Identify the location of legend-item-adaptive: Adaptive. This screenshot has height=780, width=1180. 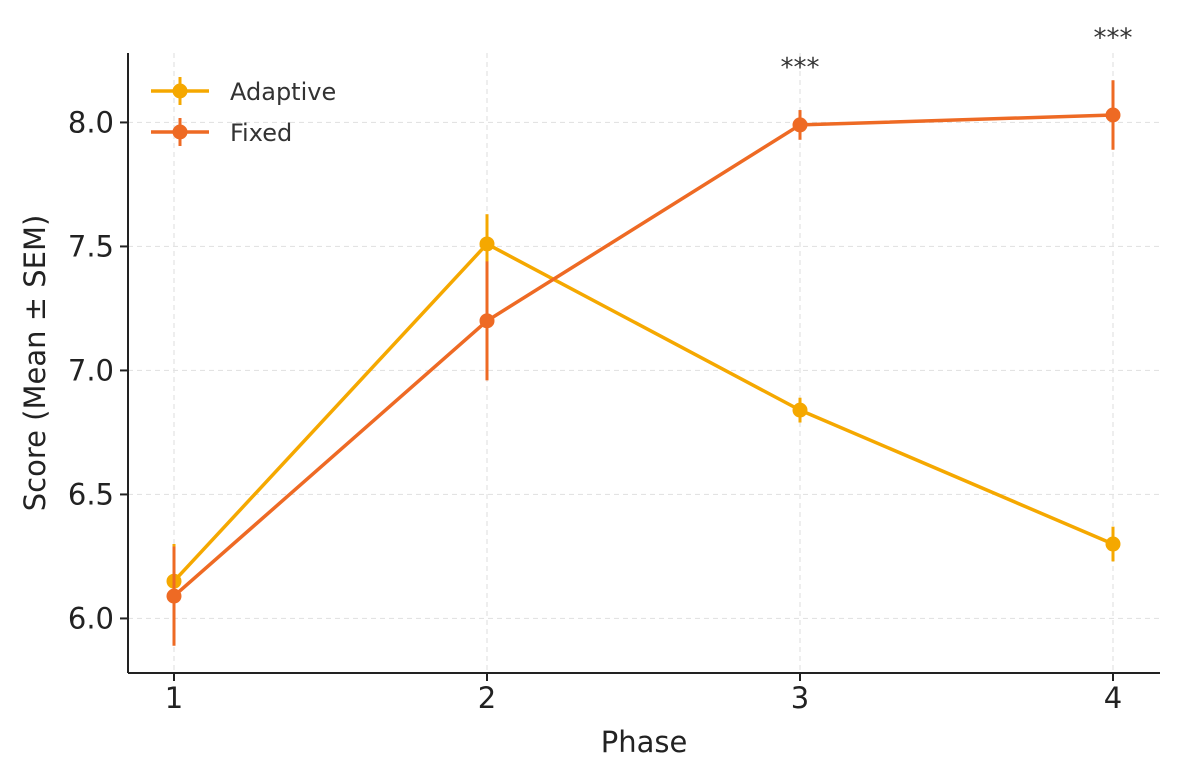
(243, 91).